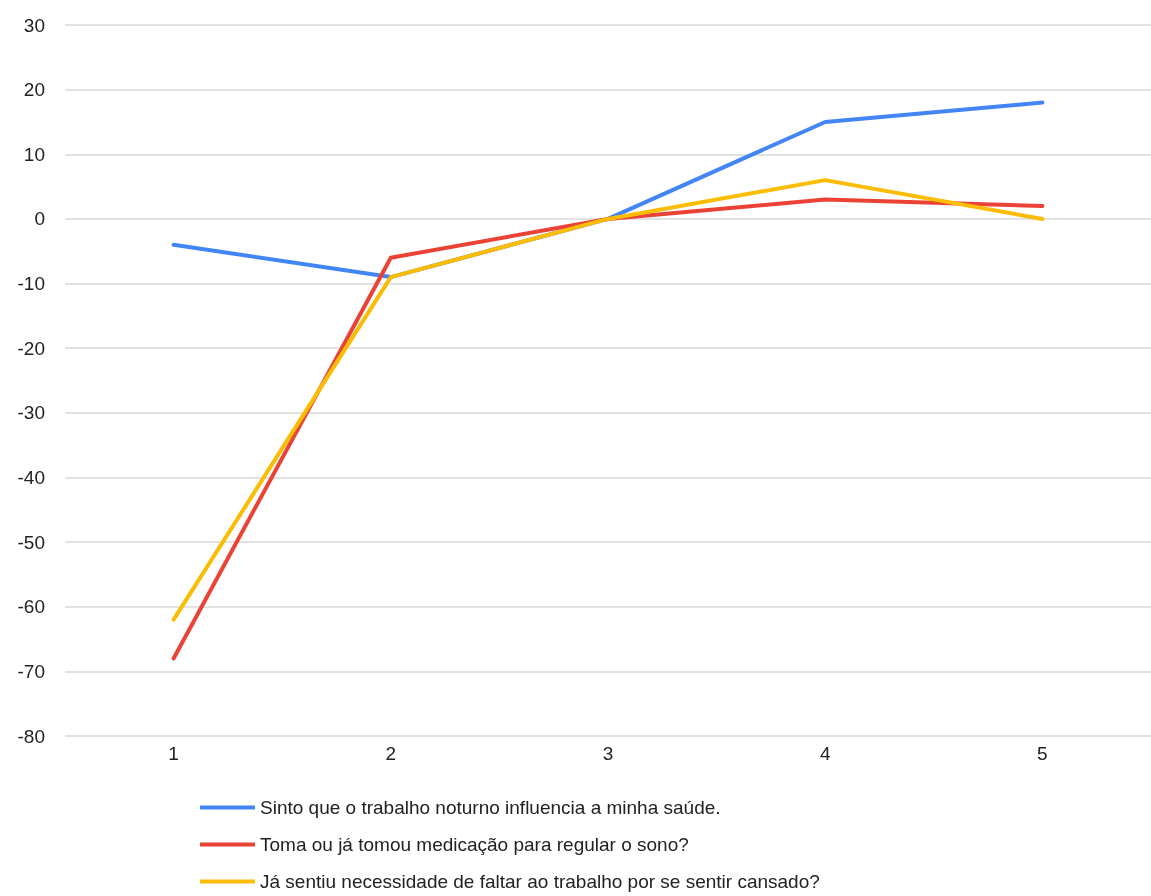  I want to click on y-tick-label: -20, so click(31, 348).